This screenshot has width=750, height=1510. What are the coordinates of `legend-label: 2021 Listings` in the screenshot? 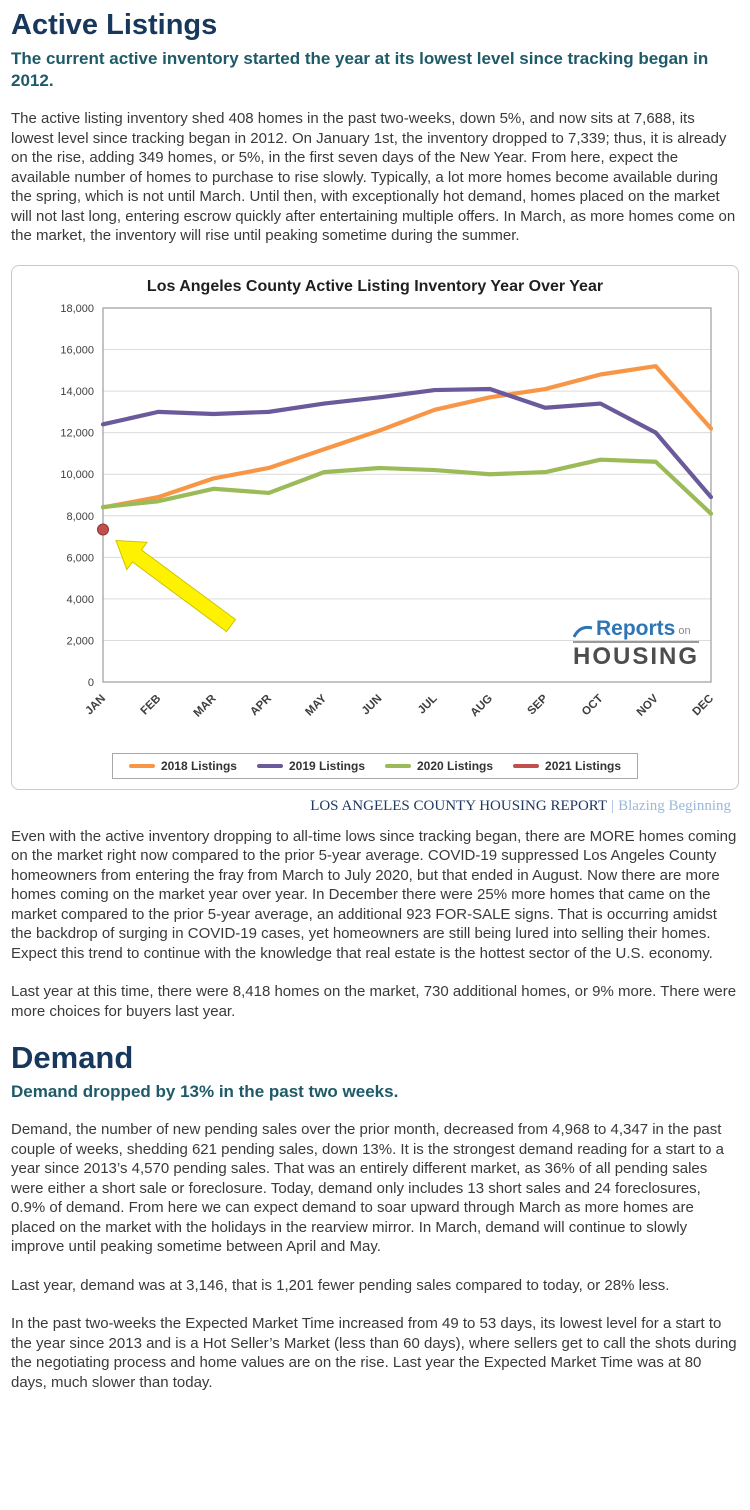 It's located at (583, 765).